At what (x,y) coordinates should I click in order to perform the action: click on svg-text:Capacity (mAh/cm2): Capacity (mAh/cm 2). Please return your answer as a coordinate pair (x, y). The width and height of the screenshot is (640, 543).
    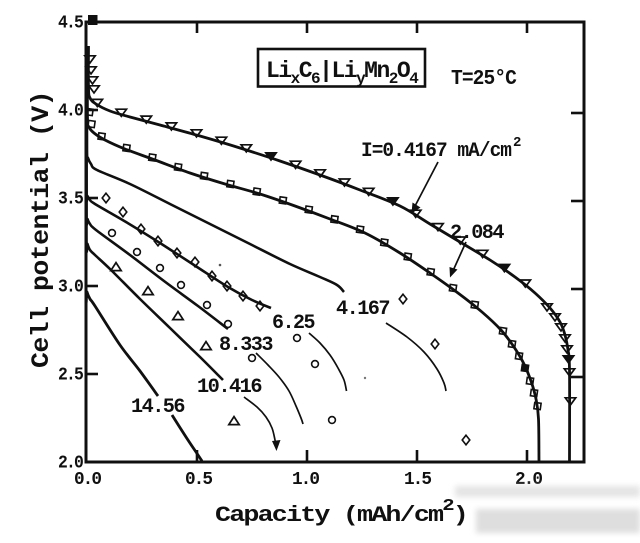
    Looking at the image, I should click on (341, 512).